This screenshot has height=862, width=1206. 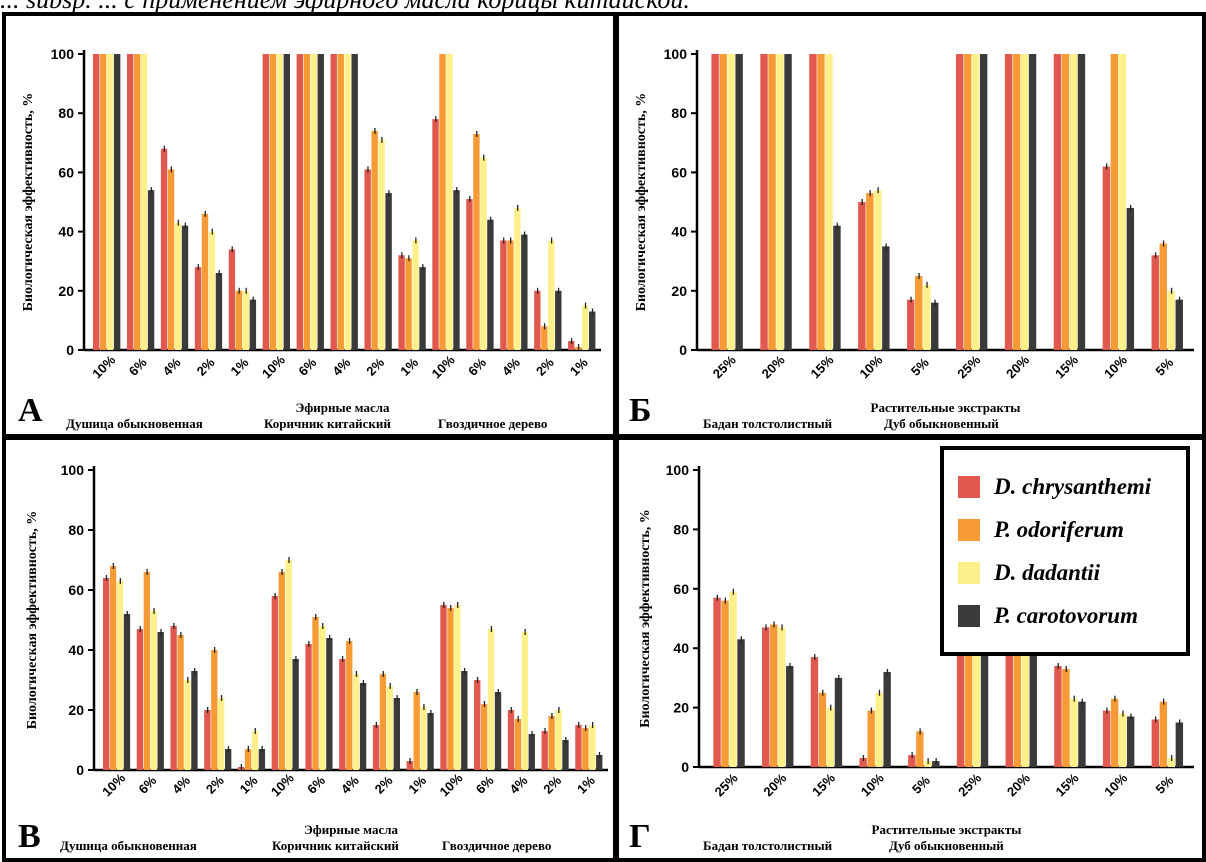 I want to click on y-tick-label: 0, so click(x=80, y=770).